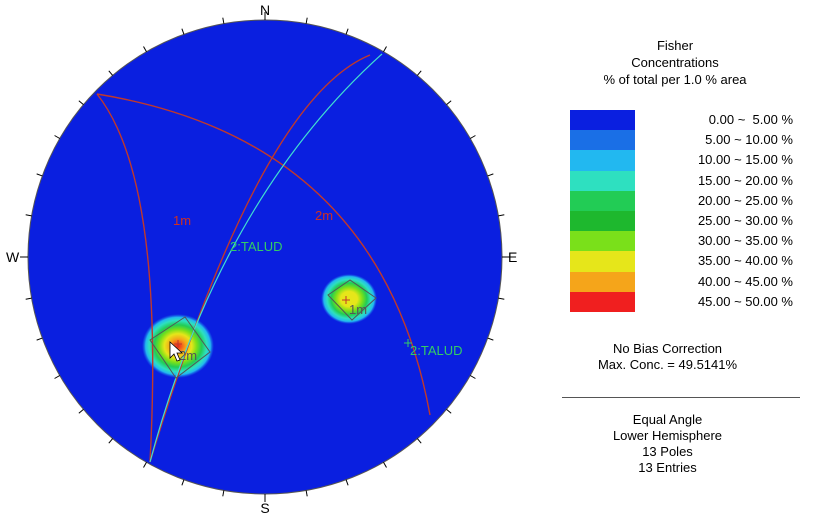 Image resolution: width=817 pixels, height=525 pixels. What do you see at coordinates (745, 220) in the screenshot?
I see `bin-label-5: 25.00 ~ 30.00 %` at bounding box center [745, 220].